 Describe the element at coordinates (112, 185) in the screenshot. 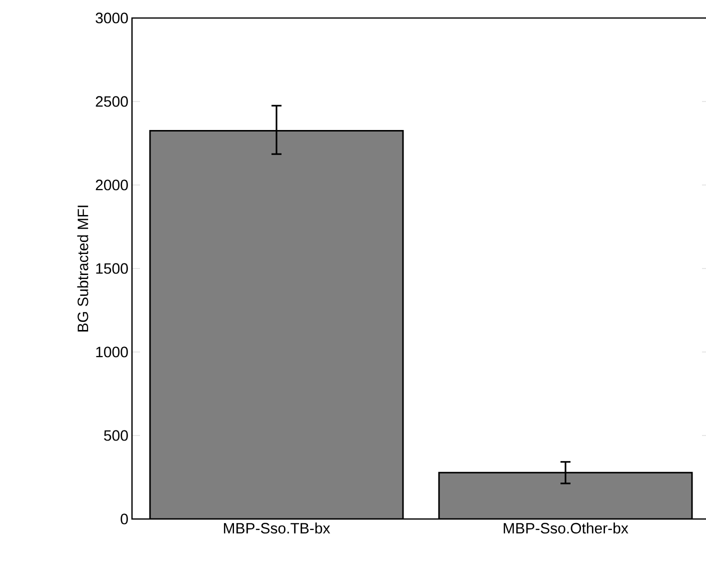

I see `y-tick-label: 2000` at that location.